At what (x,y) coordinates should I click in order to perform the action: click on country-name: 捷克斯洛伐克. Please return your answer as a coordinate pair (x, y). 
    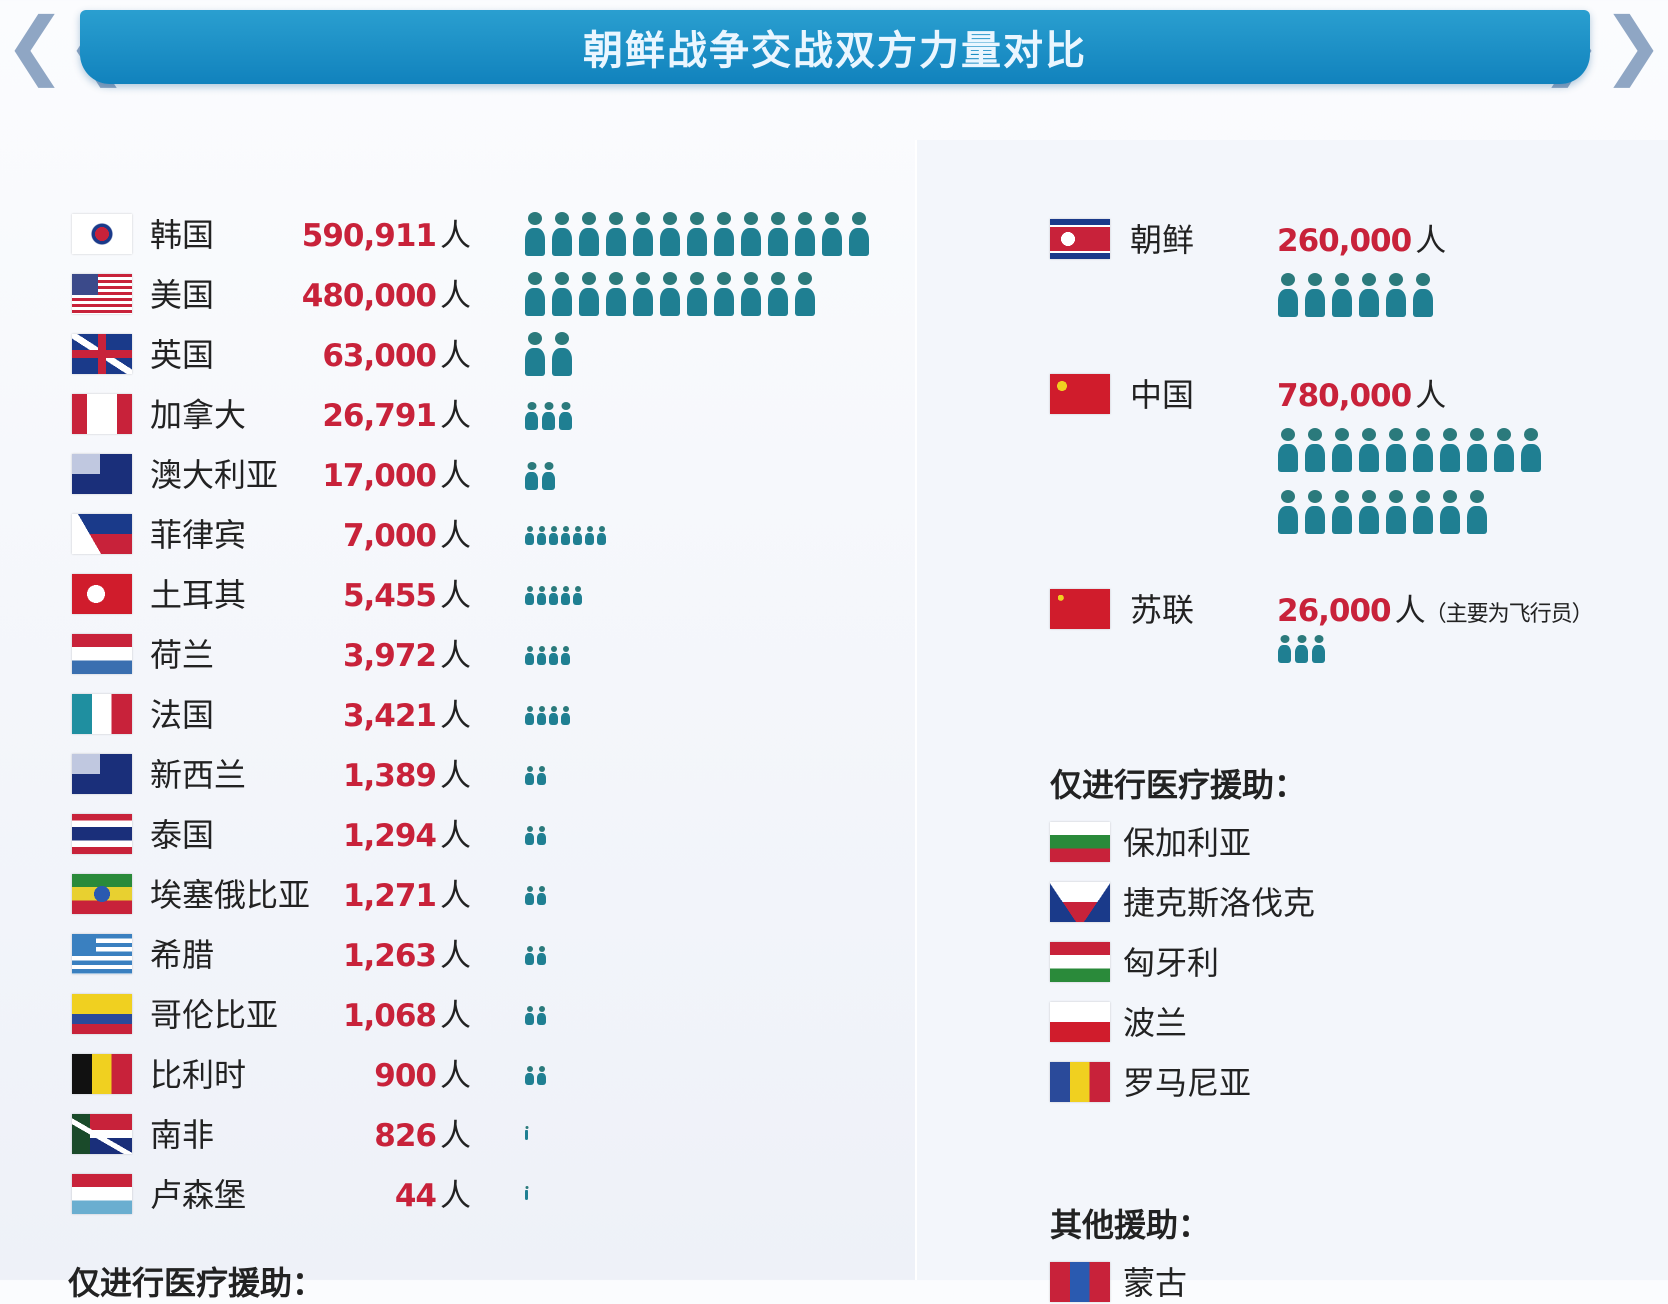
    Looking at the image, I should click on (1219, 903).